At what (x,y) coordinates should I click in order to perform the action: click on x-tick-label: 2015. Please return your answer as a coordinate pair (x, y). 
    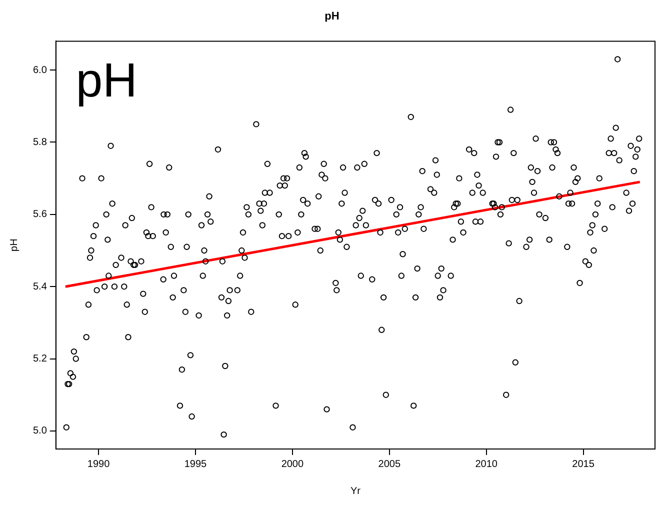
    Looking at the image, I should click on (583, 464).